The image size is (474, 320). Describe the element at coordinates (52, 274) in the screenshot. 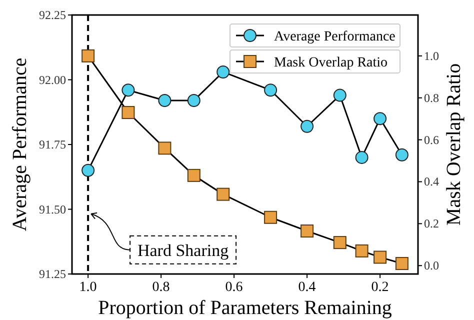

I see `y-tick-label: 91.25` at that location.